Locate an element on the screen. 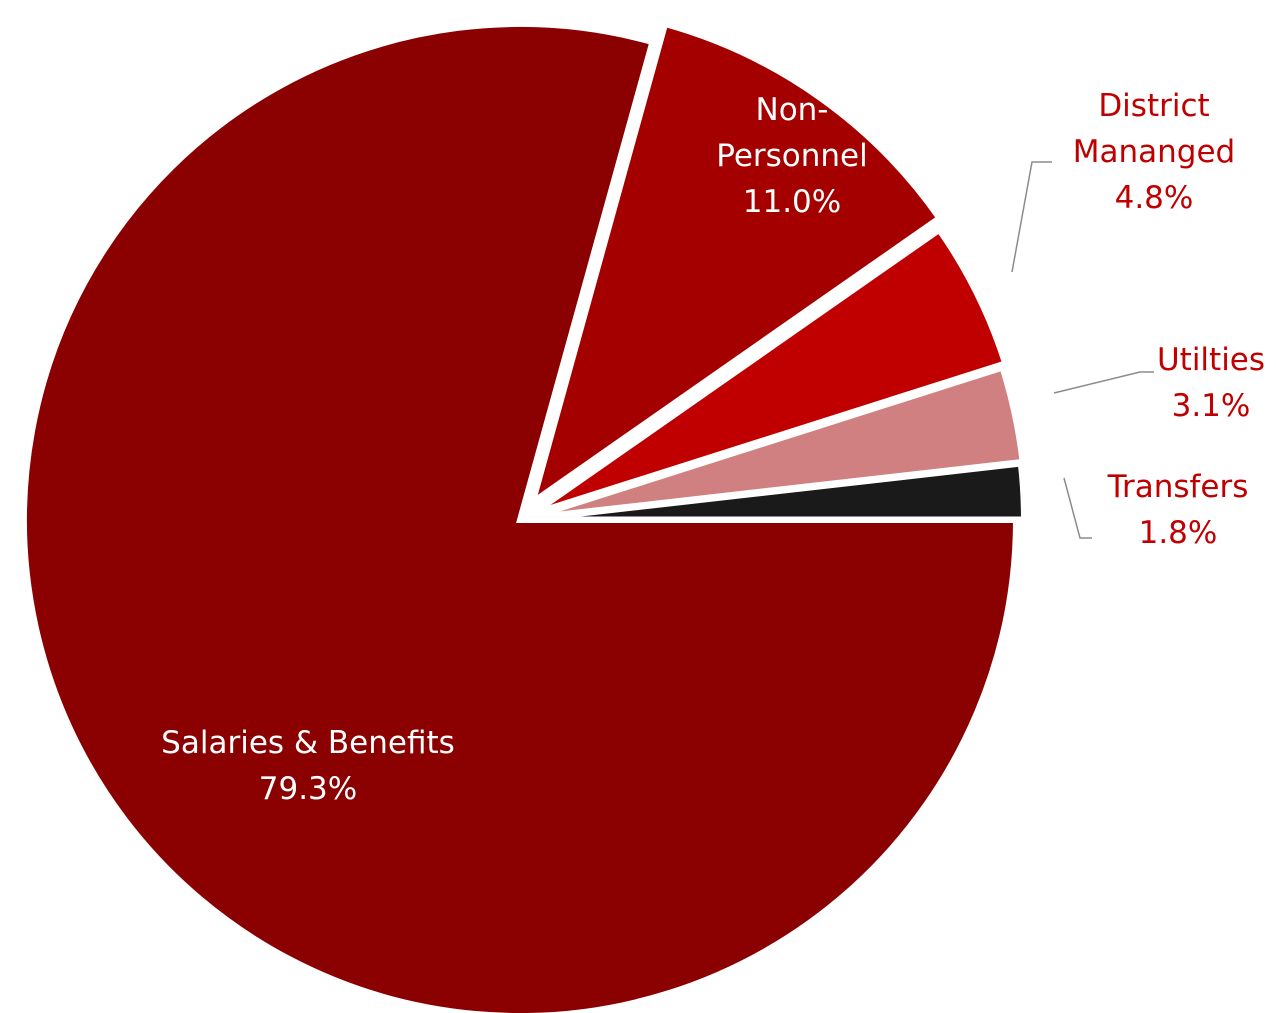 The height and width of the screenshot is (1013, 1276). slice-label-transfers-0: Transfers is located at coordinates (1178, 487).